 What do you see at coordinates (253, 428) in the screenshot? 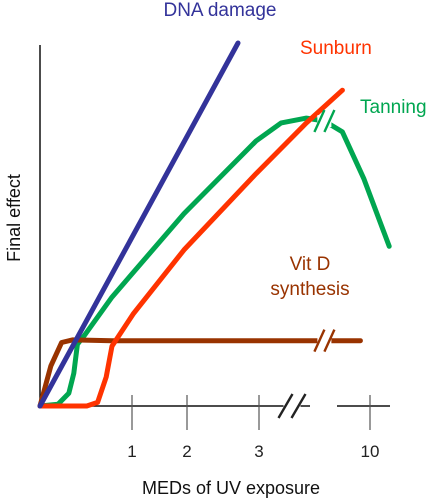
I see `x-ticks: 1 2 3 10` at bounding box center [253, 428].